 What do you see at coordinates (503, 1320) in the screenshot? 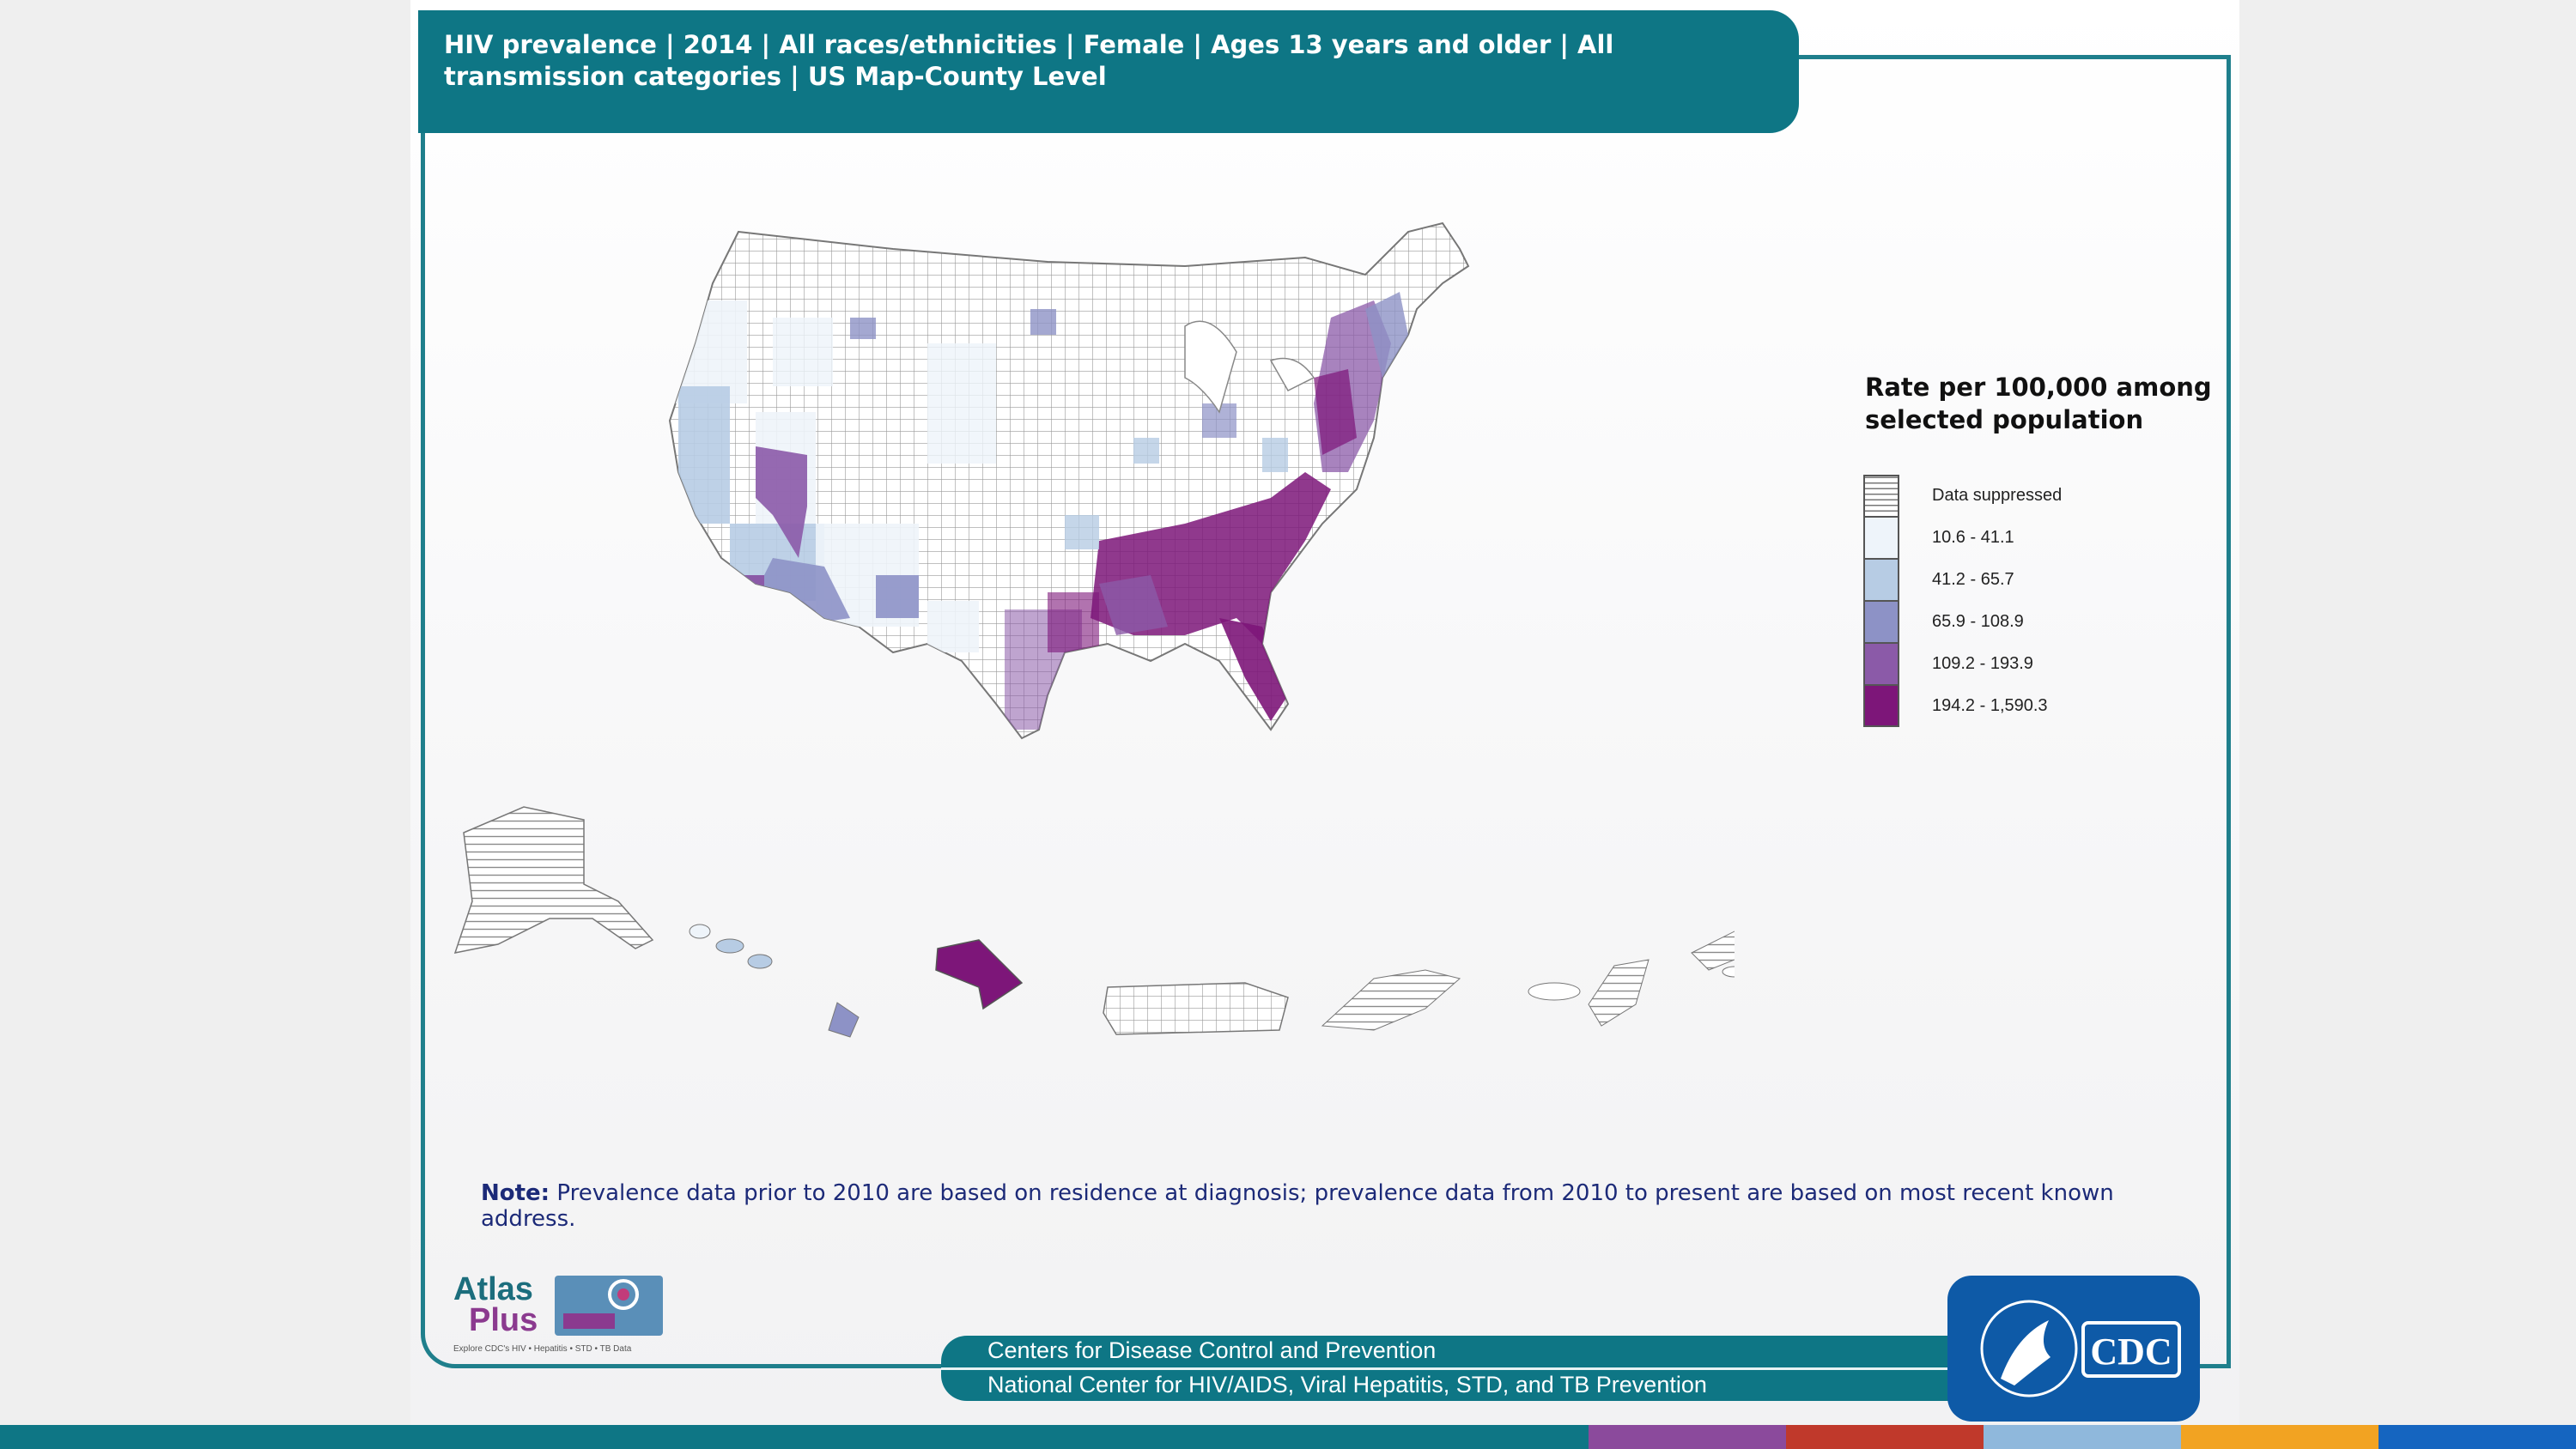
I see `atlas-logo-text2: Plus` at bounding box center [503, 1320].